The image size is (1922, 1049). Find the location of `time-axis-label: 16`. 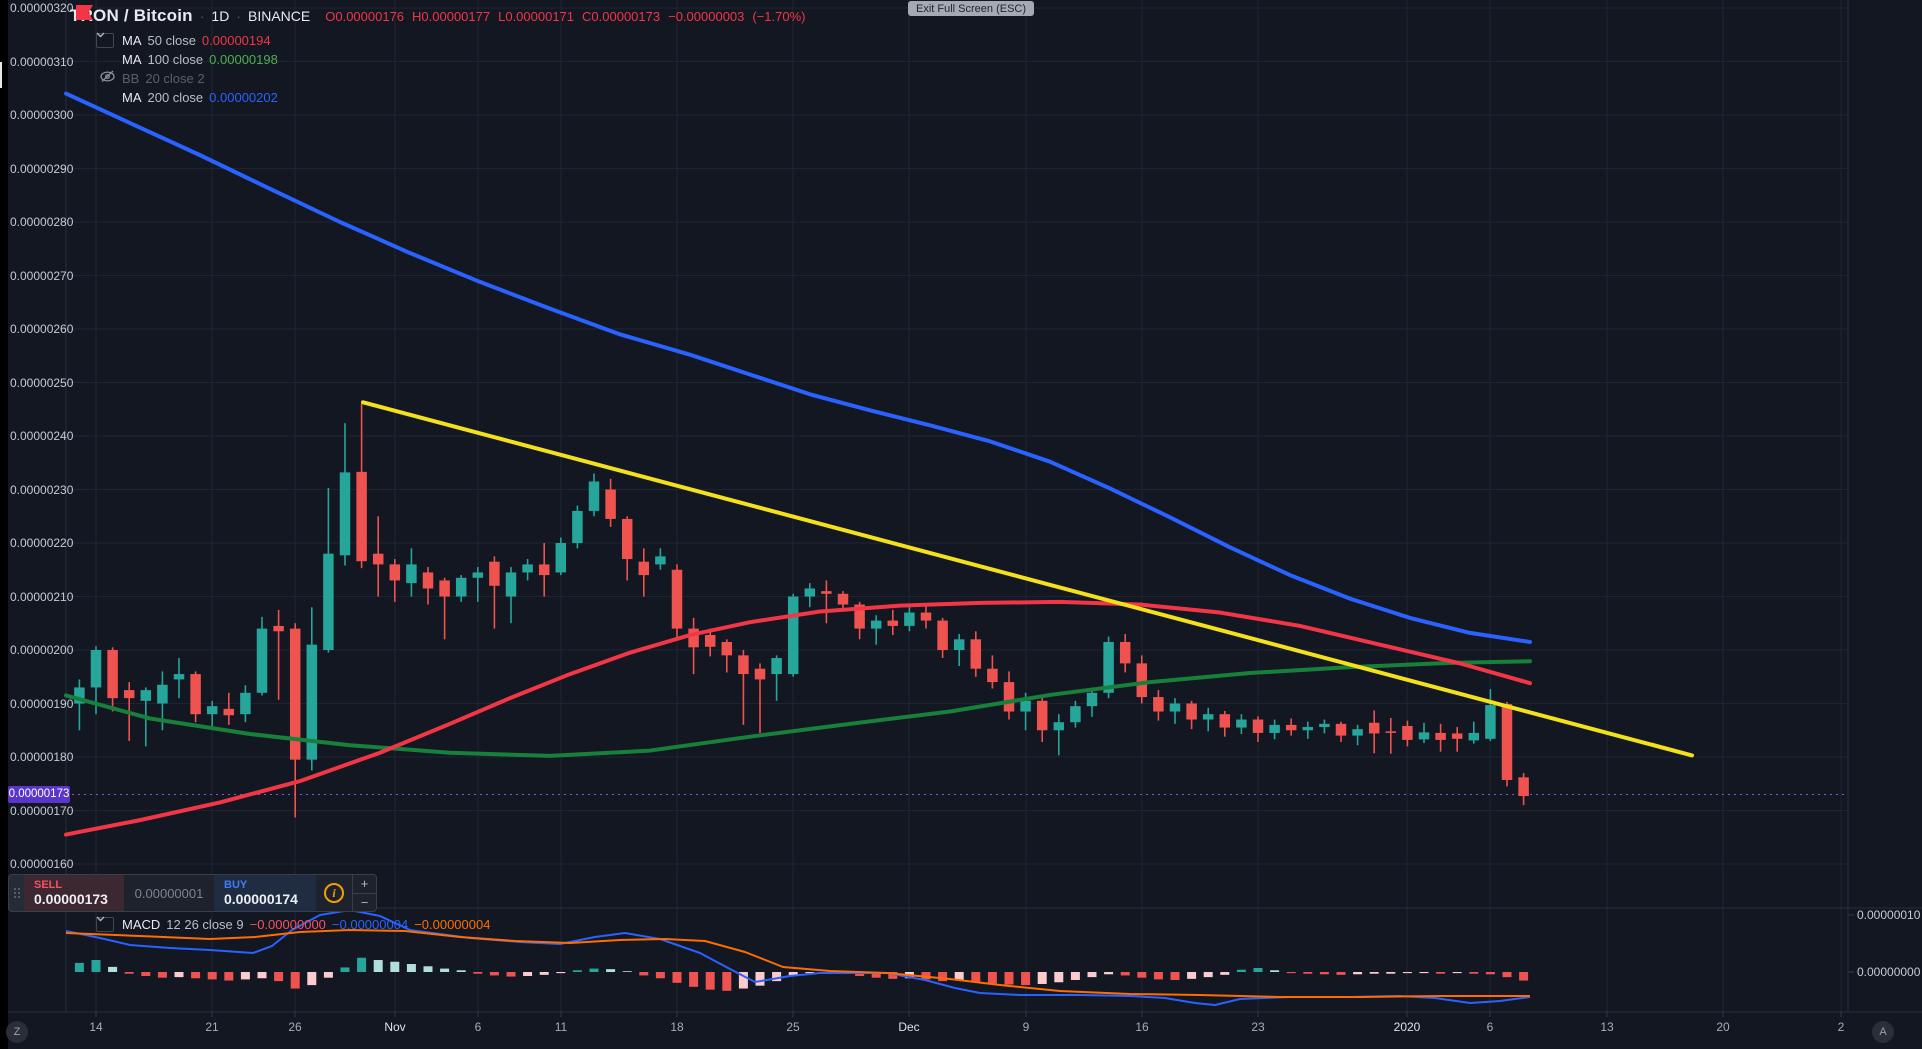

time-axis-label: 16 is located at coordinates (1142, 1027).